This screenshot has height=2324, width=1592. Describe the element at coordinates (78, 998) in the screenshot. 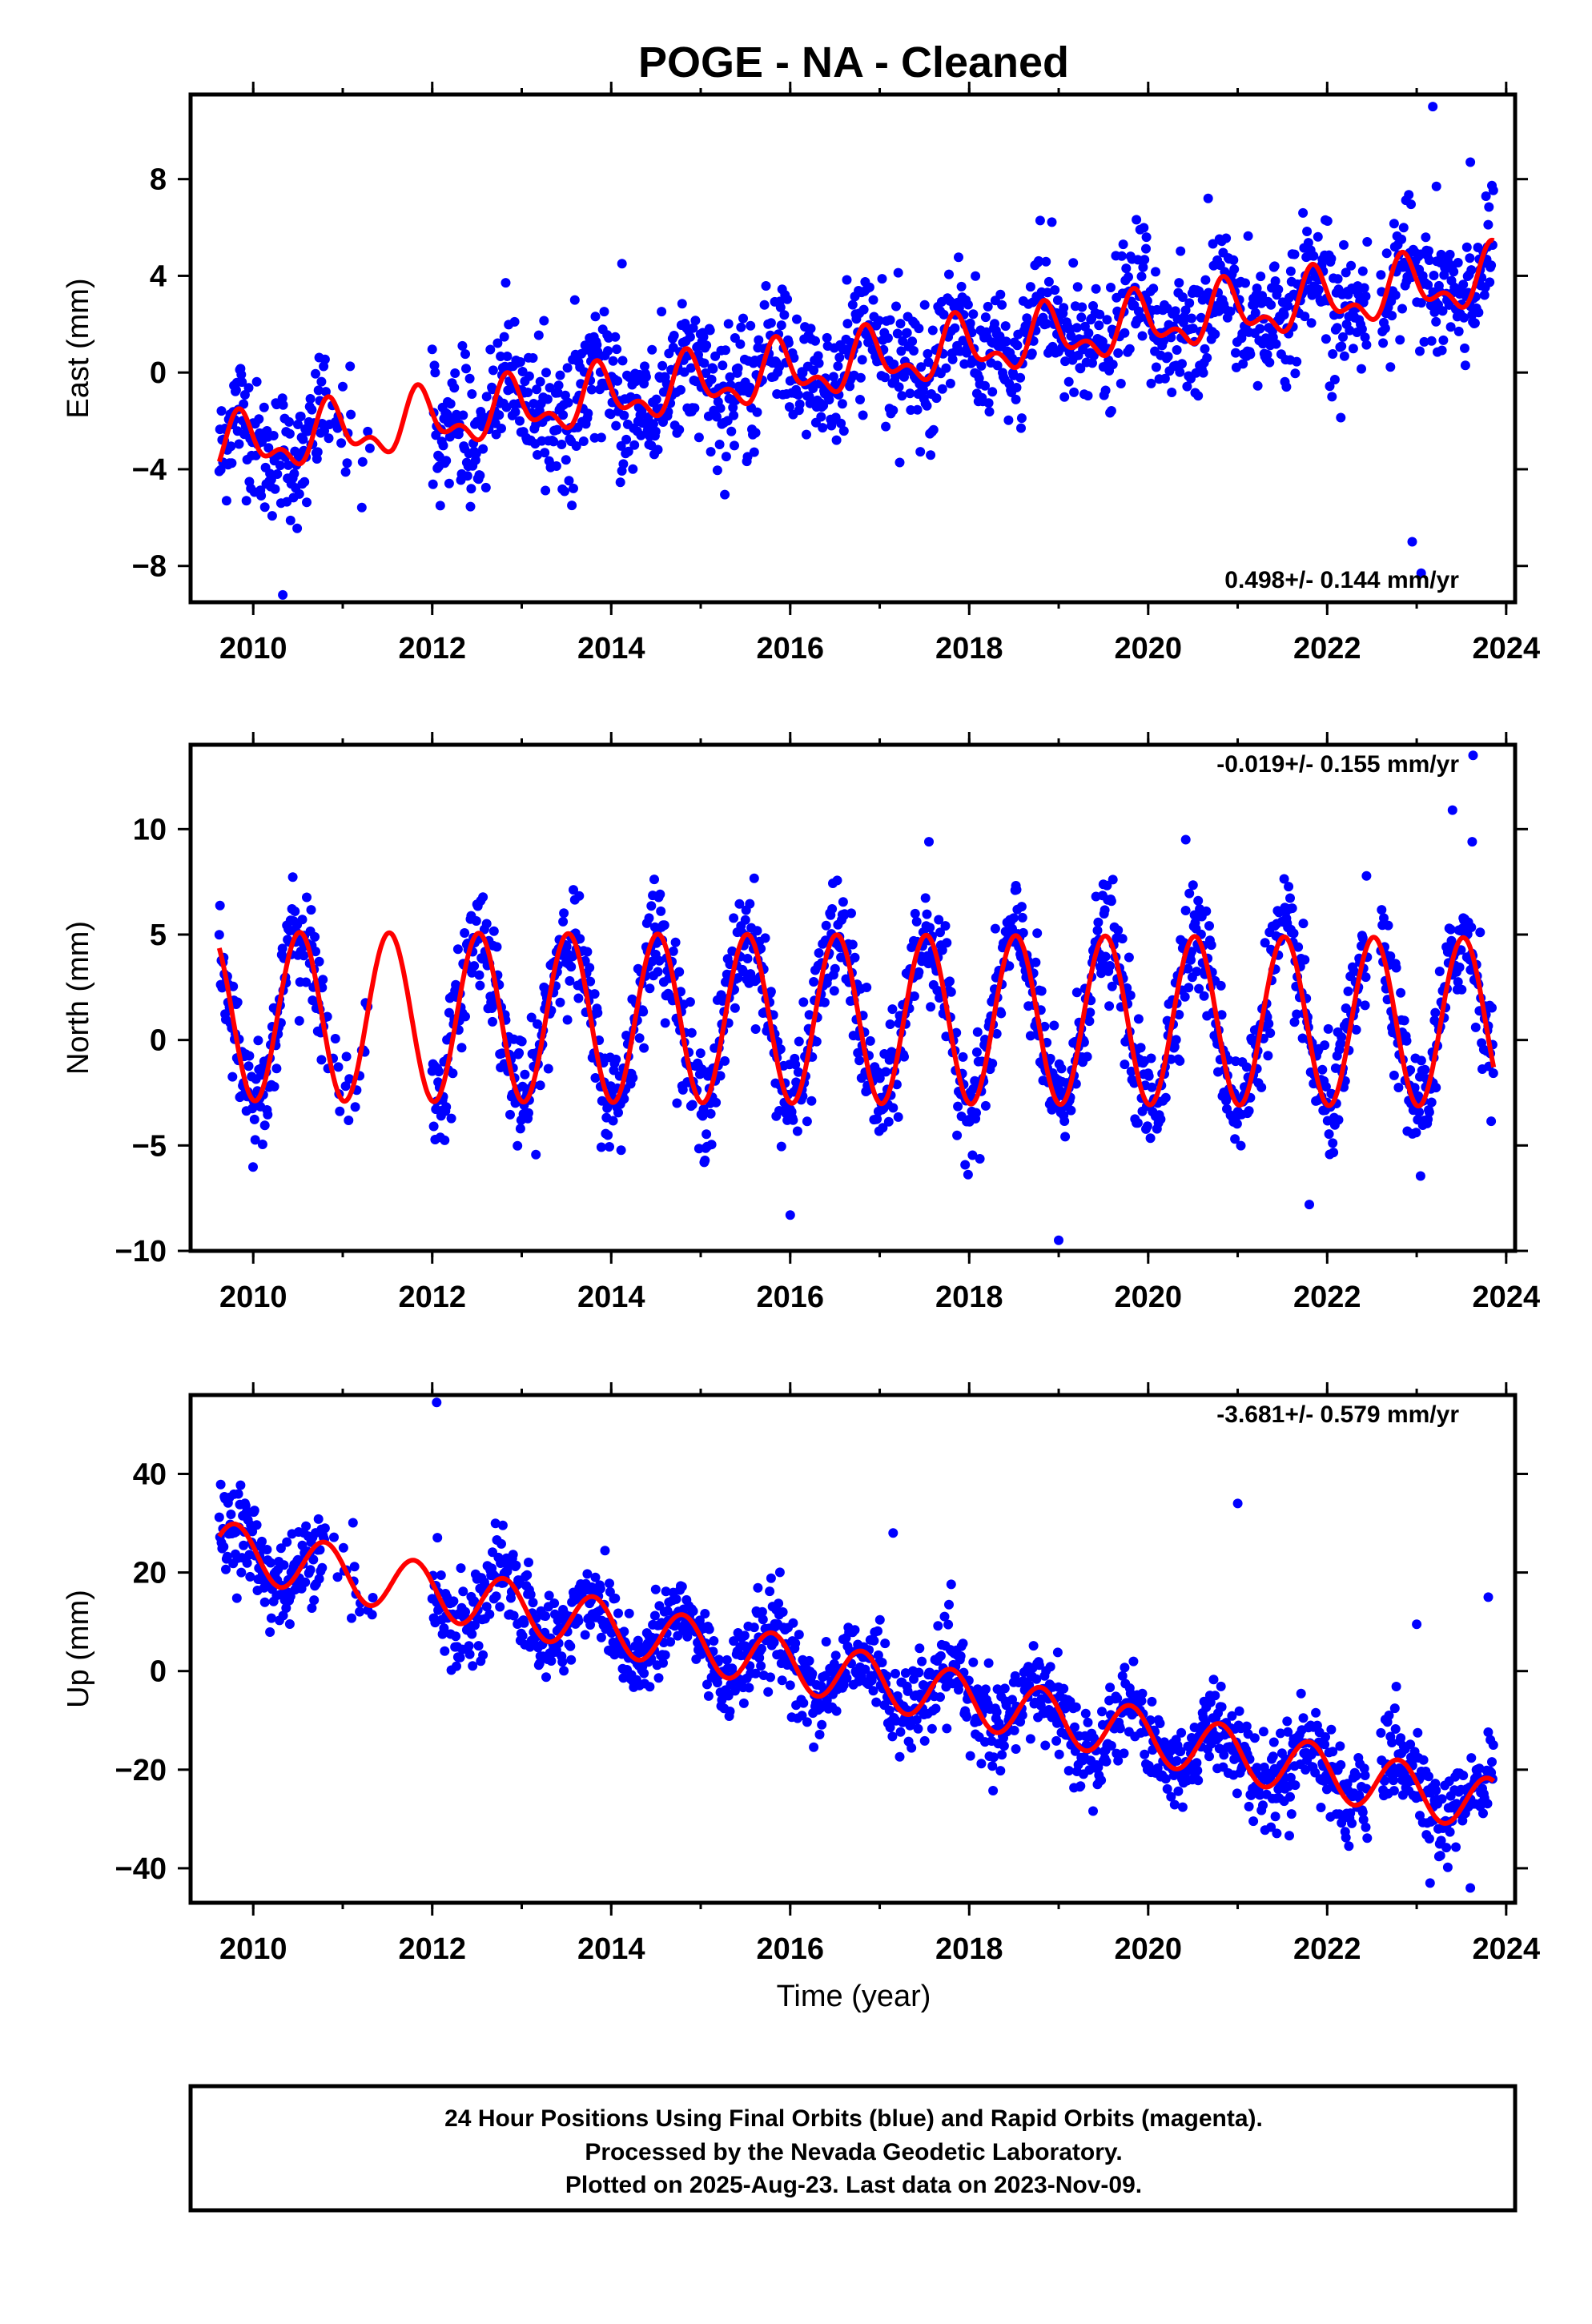

I see `north-y-axis-title: North (mm)` at that location.